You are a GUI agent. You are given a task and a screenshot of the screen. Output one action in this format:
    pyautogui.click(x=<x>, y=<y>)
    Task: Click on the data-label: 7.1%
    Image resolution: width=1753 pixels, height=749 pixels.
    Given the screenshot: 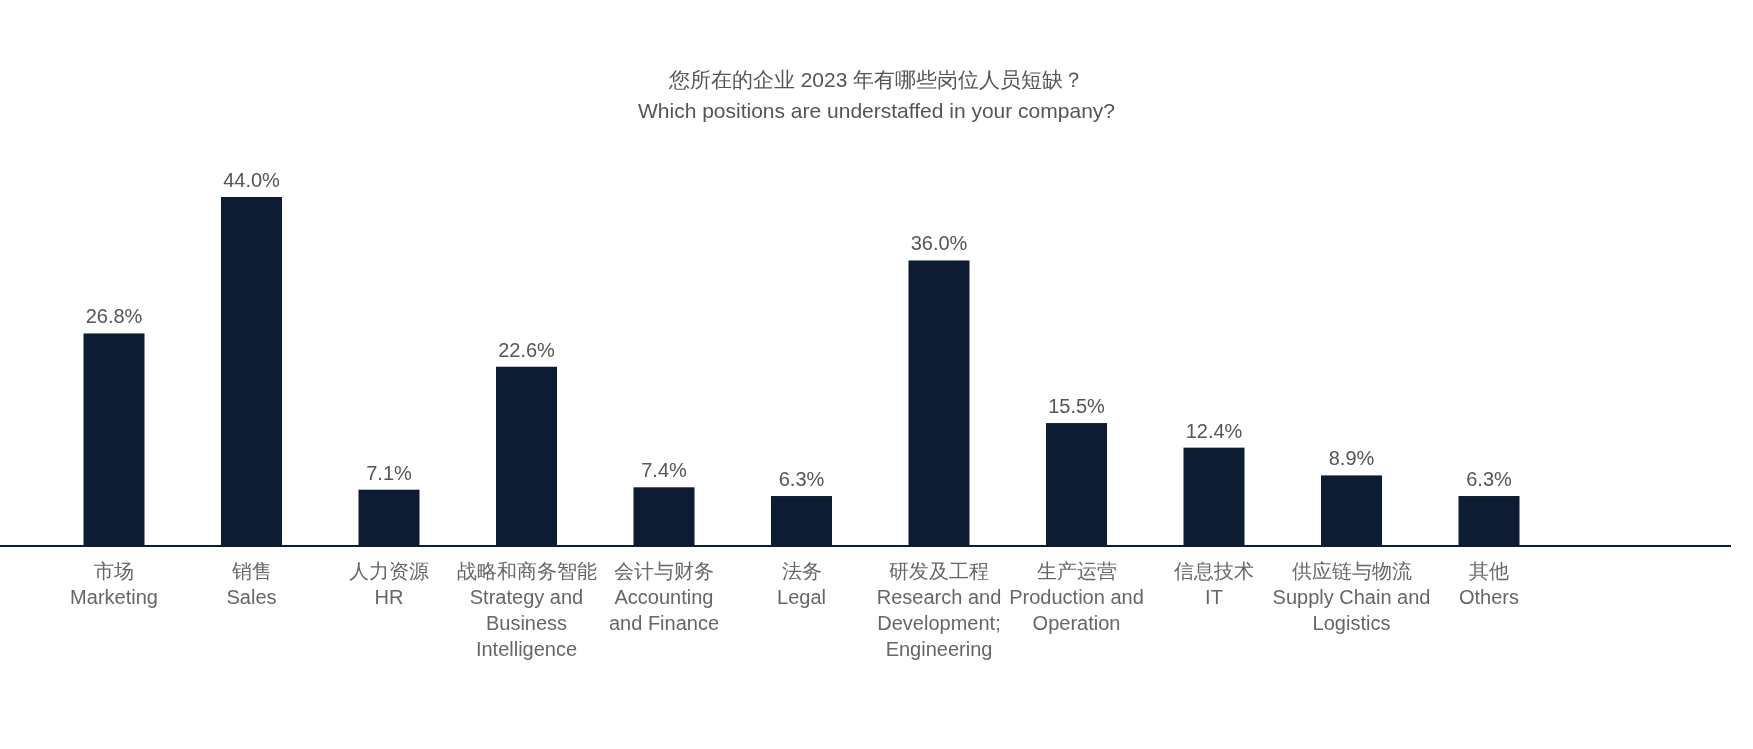 What is the action you would take?
    pyautogui.click(x=389, y=472)
    